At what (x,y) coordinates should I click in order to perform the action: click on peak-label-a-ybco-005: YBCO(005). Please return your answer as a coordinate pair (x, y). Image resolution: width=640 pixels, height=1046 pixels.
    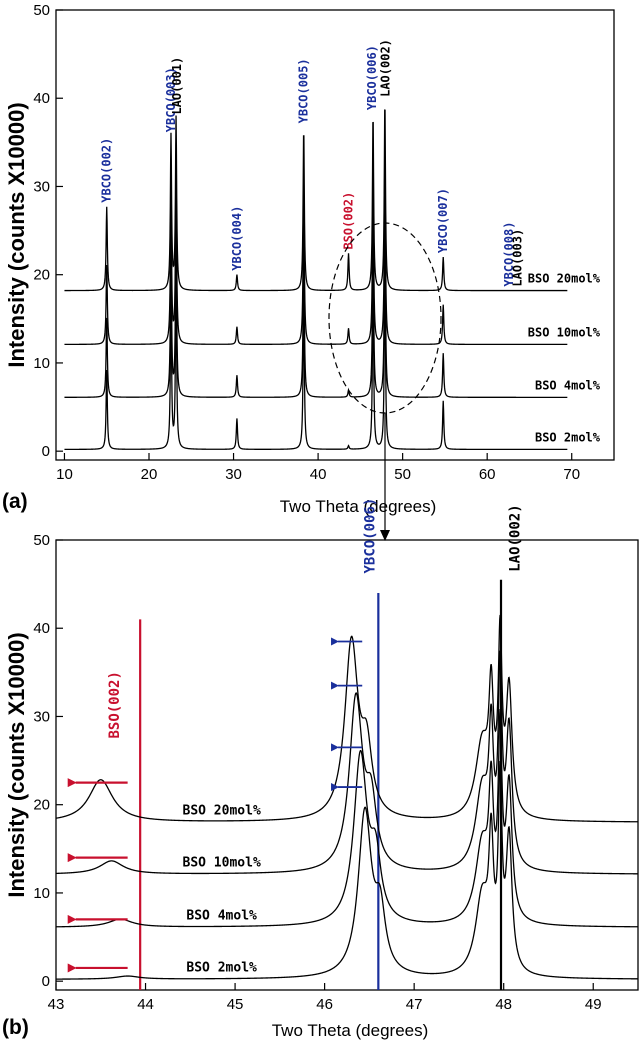
    Looking at the image, I should click on (304, 90).